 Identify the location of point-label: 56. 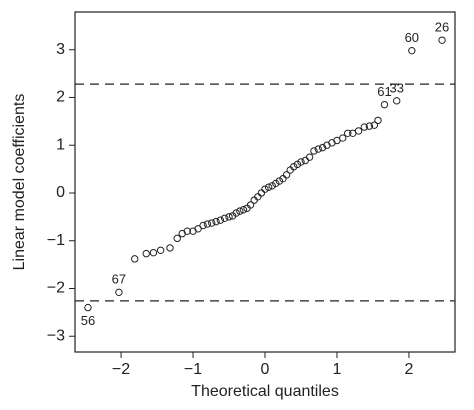
(88, 320).